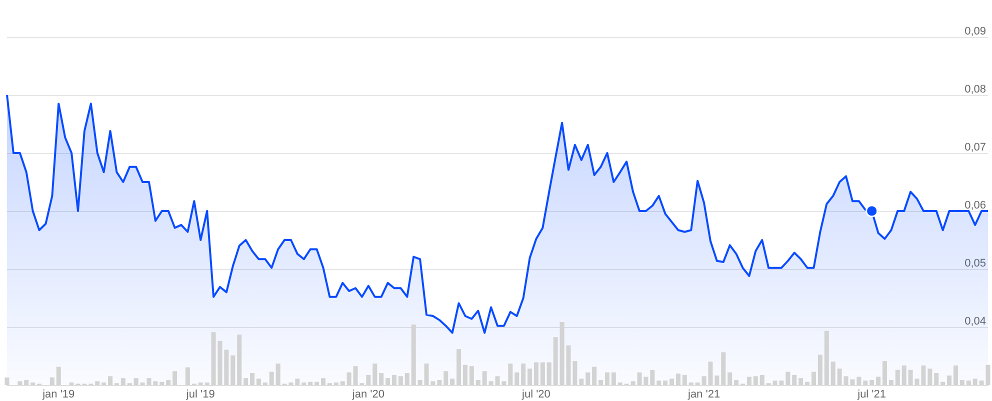  What do you see at coordinates (975, 32) in the screenshot?
I see `y-tick-label: 0,09` at bounding box center [975, 32].